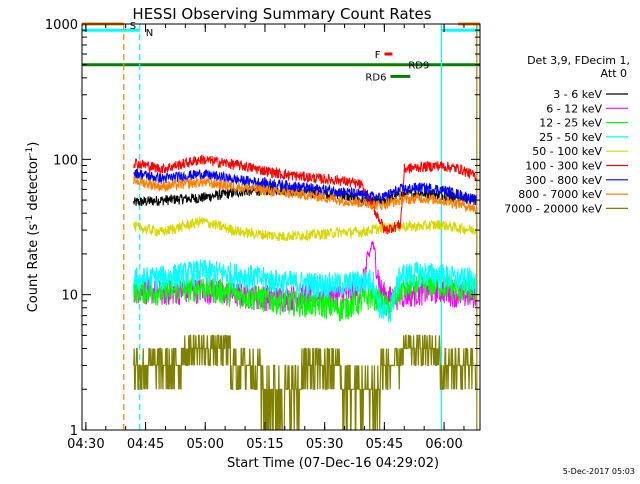  I want to click on legend-label-2: 12 - 25 keV, so click(570, 123).